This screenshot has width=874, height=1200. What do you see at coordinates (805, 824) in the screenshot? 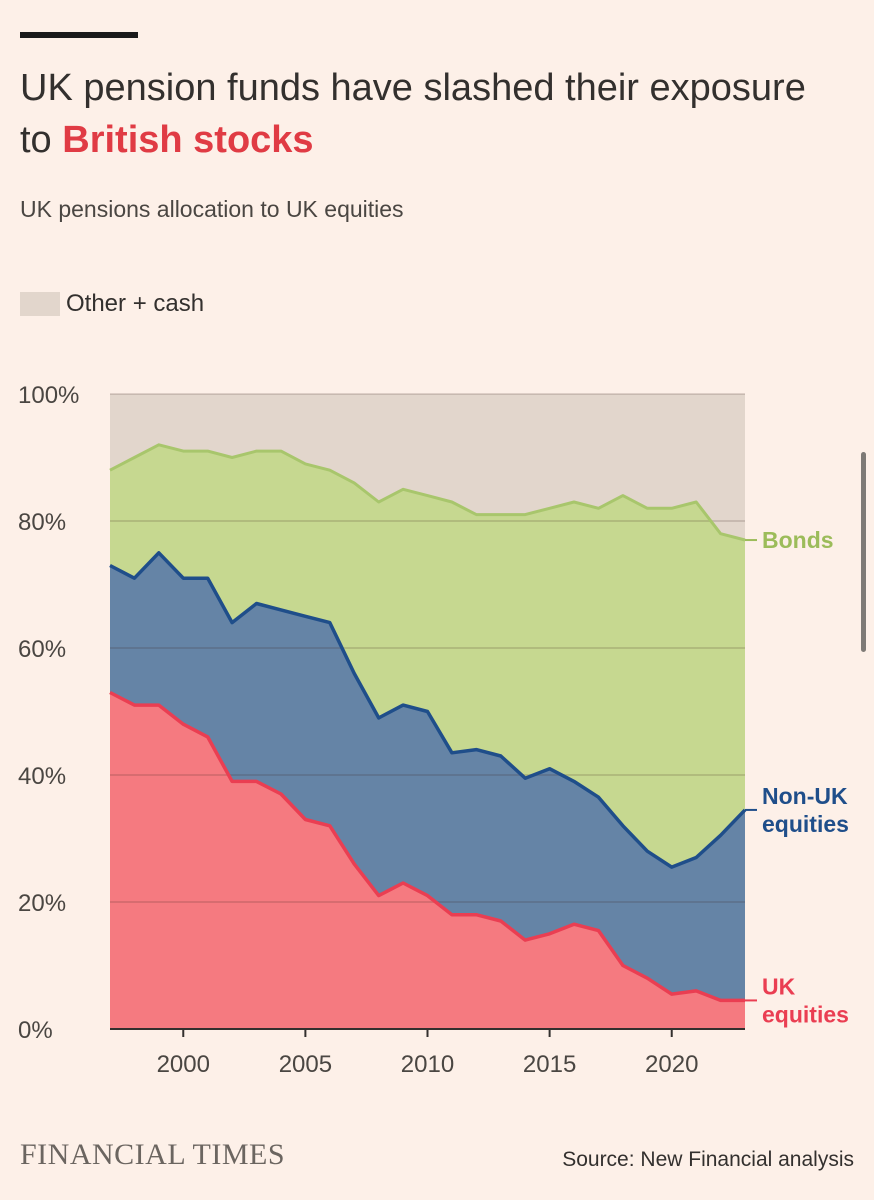
I see `series-label-non-uk-equities-line-2: equities` at bounding box center [805, 824].